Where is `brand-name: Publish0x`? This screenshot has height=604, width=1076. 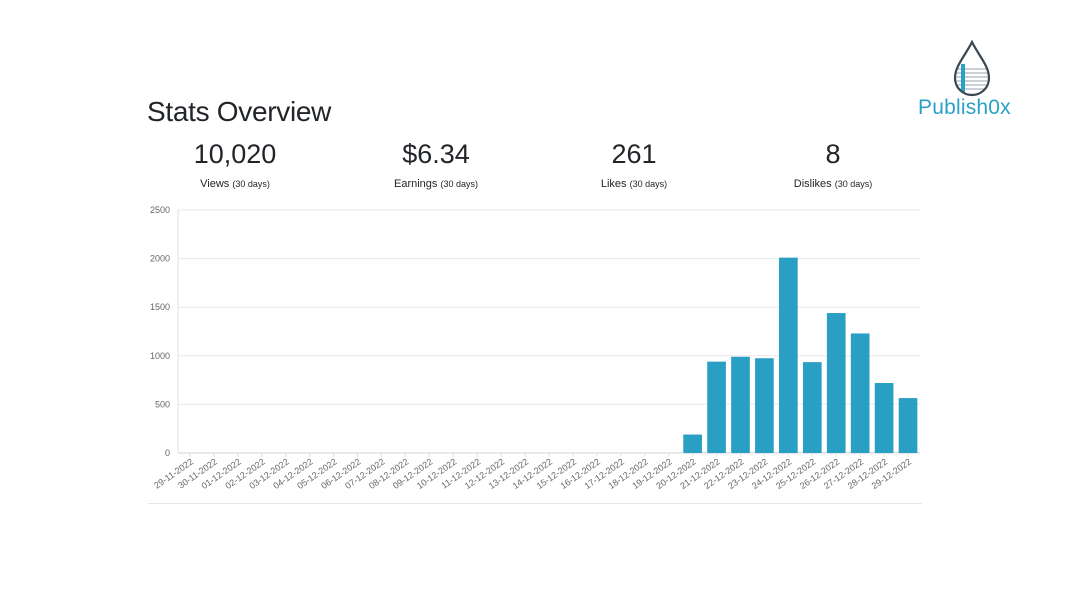
brand-name: Publish0x is located at coordinates (964, 107).